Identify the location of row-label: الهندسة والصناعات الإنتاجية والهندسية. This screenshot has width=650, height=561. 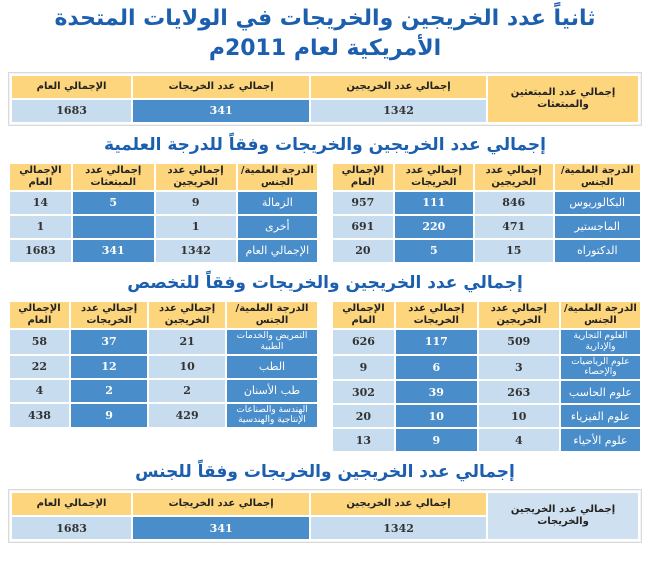
(271, 415).